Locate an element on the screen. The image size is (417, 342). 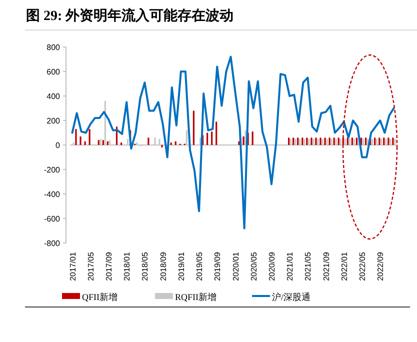
legend-label: 沪/深股通 is located at coordinates (291, 297).